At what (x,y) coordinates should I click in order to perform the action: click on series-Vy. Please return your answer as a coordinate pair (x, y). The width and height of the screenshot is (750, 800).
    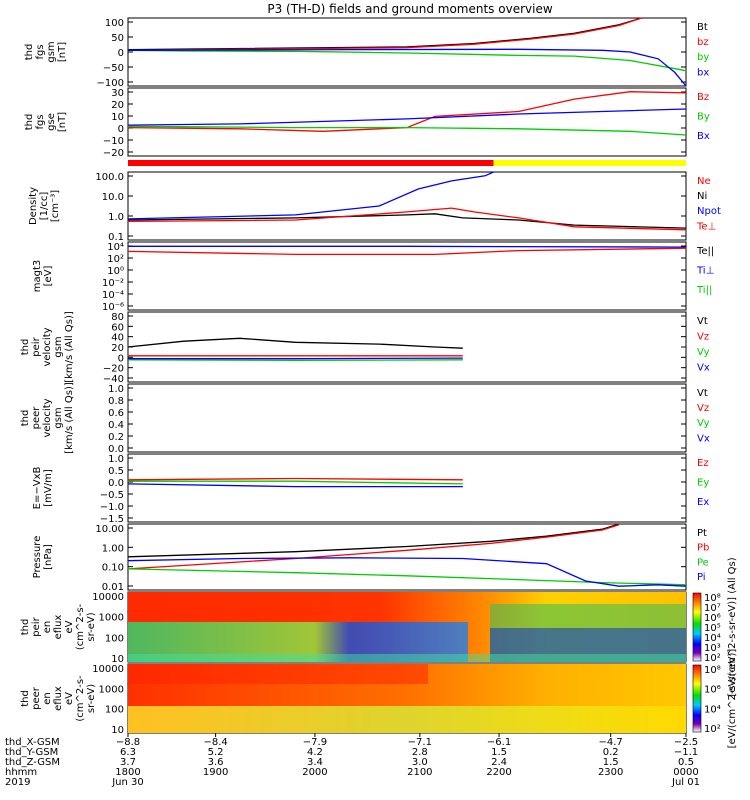
    Looking at the image, I should click on (295, 360).